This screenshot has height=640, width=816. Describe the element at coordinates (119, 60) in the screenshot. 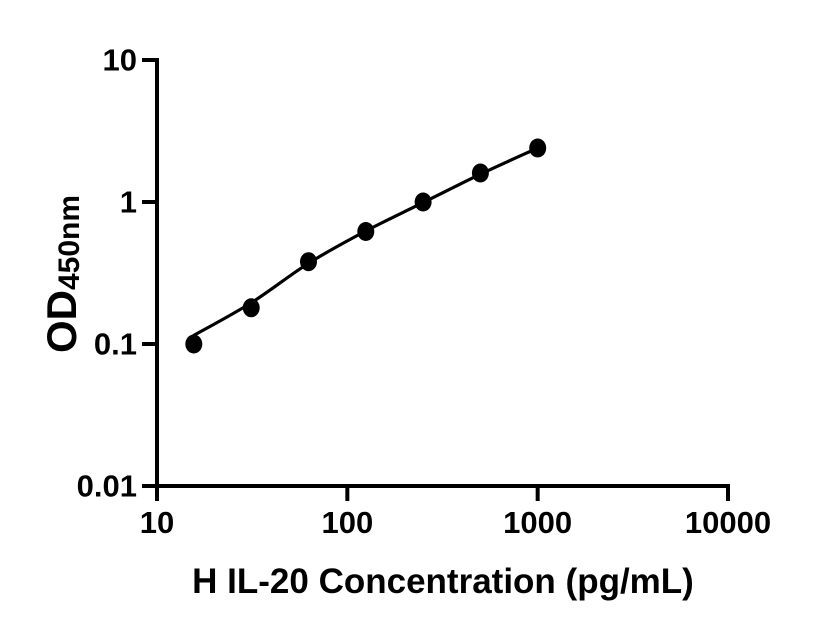

I see `y-tick-label: 10` at that location.